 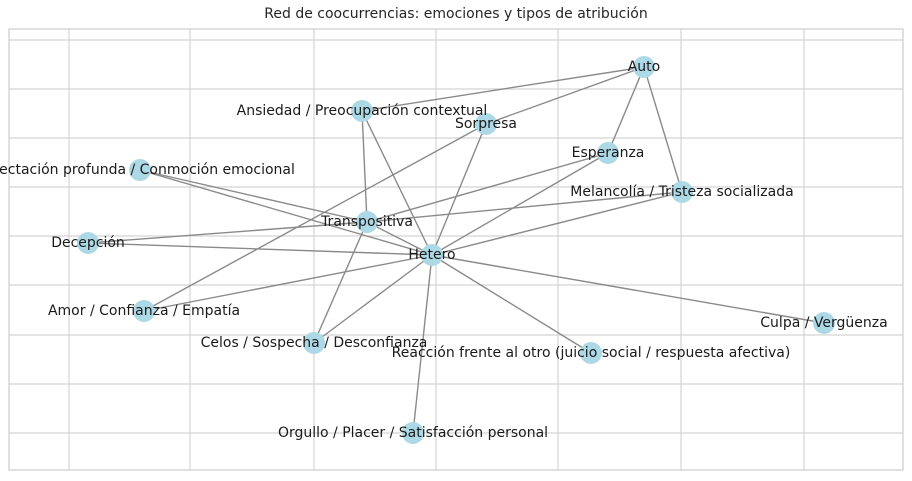 I want to click on node-label-ansiedad: Ansiedad / Preocupación contextual, so click(x=362, y=111).